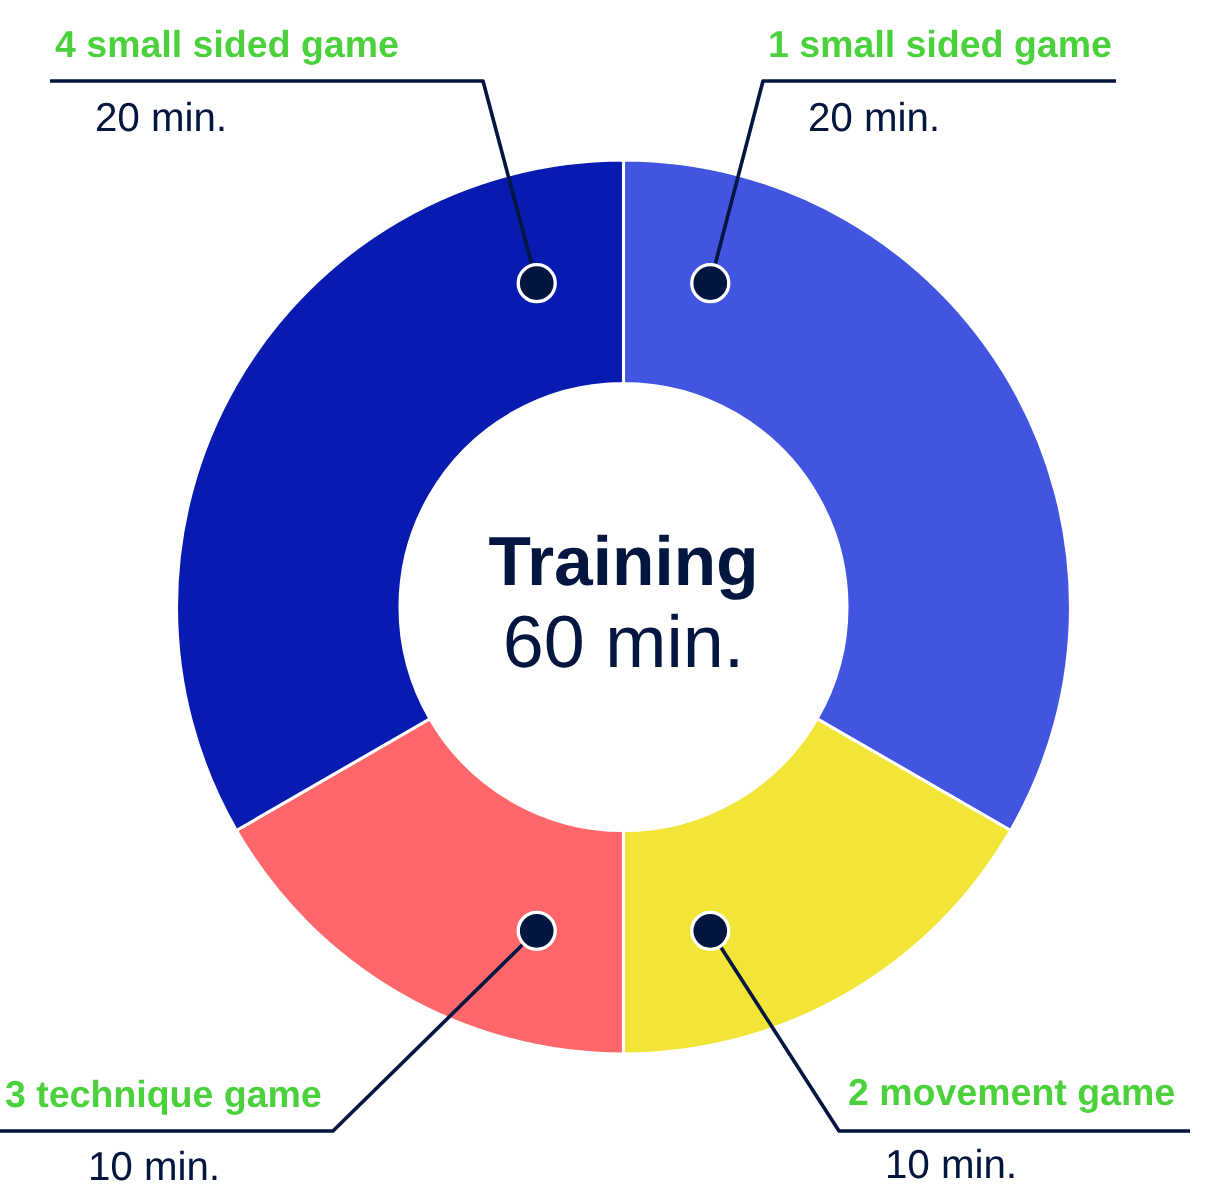  Describe the element at coordinates (1011, 1095) in the screenshot. I see `slice-label: 2 movement game` at that location.